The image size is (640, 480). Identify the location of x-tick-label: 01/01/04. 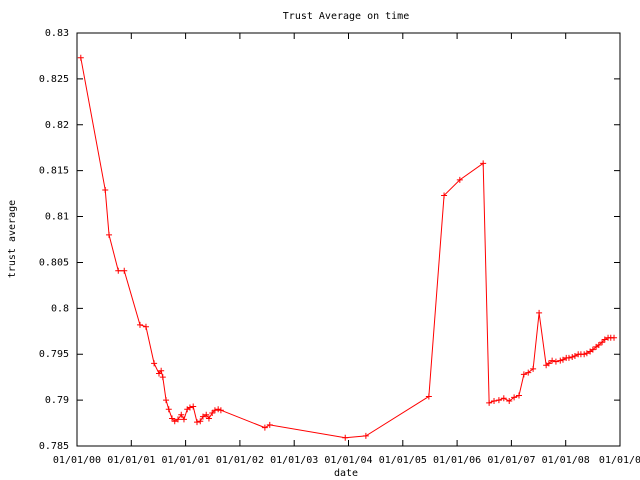
(348, 460).